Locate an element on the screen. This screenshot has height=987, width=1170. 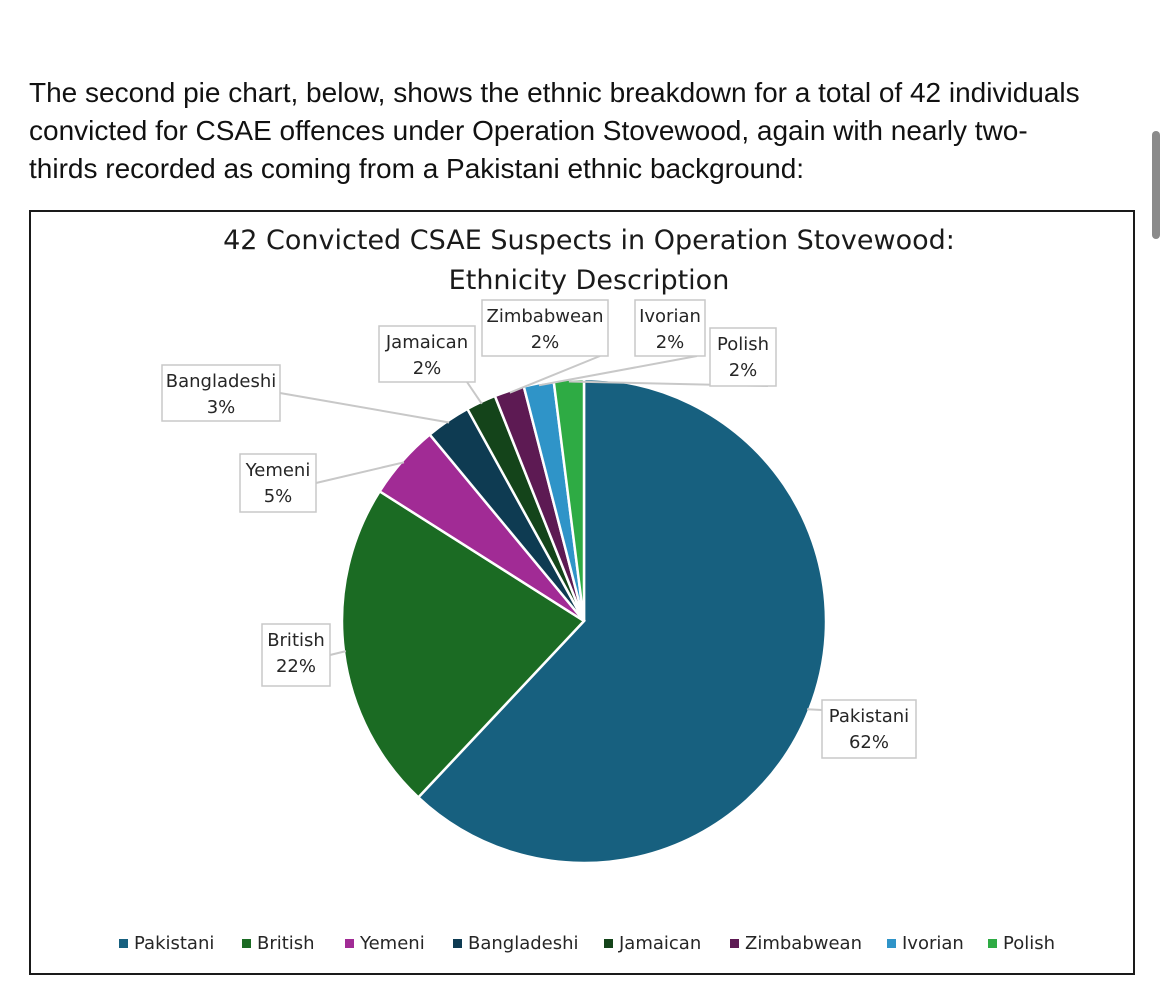
legend-swatch-polish is located at coordinates (992, 943).